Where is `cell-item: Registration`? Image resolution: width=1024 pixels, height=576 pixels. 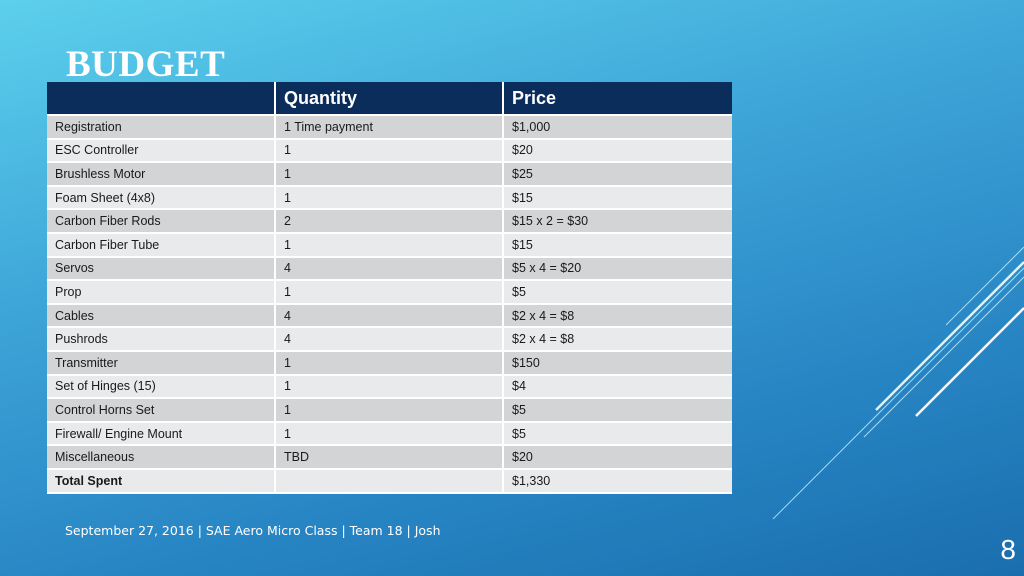 cell-item: Registration is located at coordinates (161, 127).